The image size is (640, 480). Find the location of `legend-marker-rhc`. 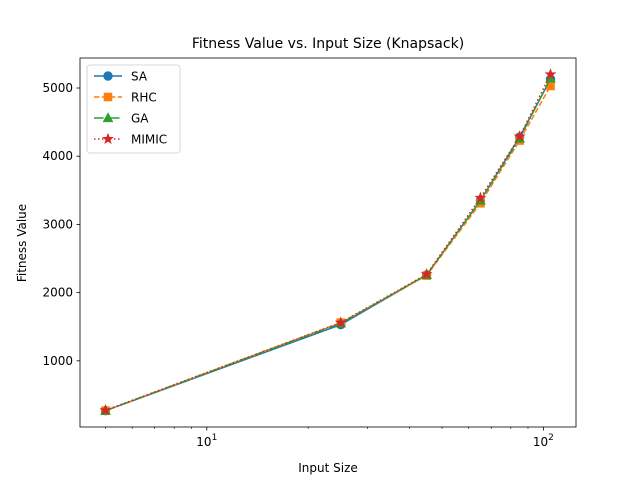

legend-marker-rhc is located at coordinates (108, 97).